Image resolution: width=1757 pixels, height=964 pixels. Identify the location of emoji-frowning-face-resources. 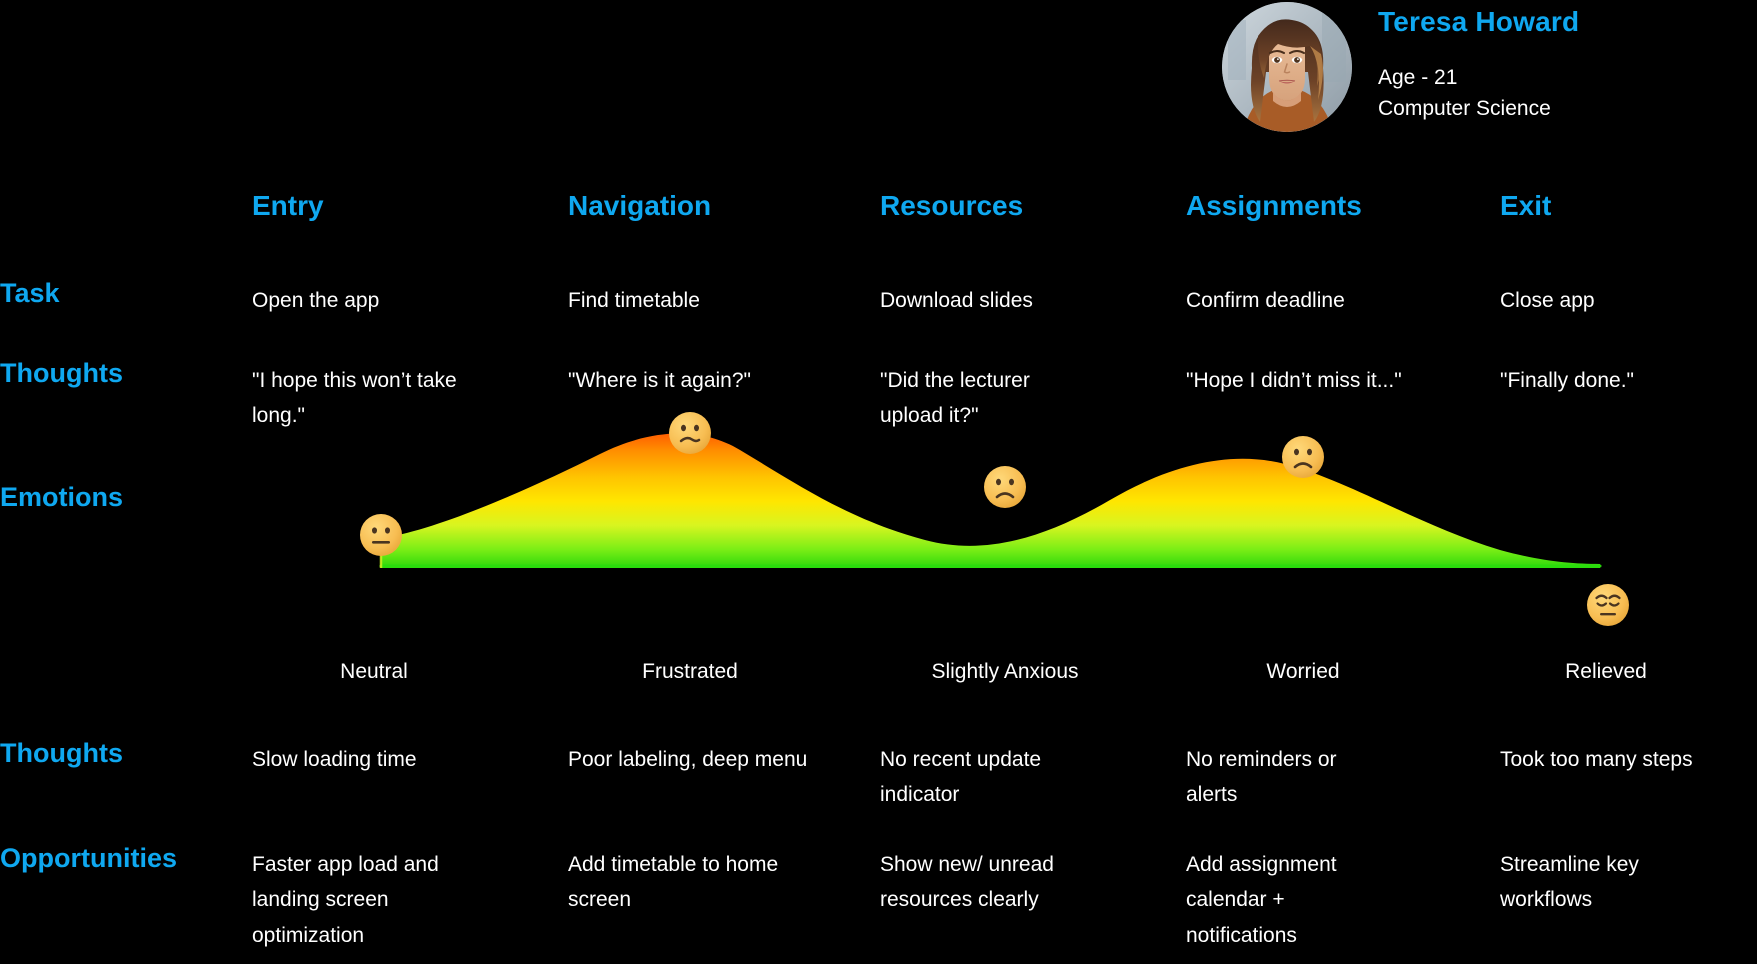
(1005, 487).